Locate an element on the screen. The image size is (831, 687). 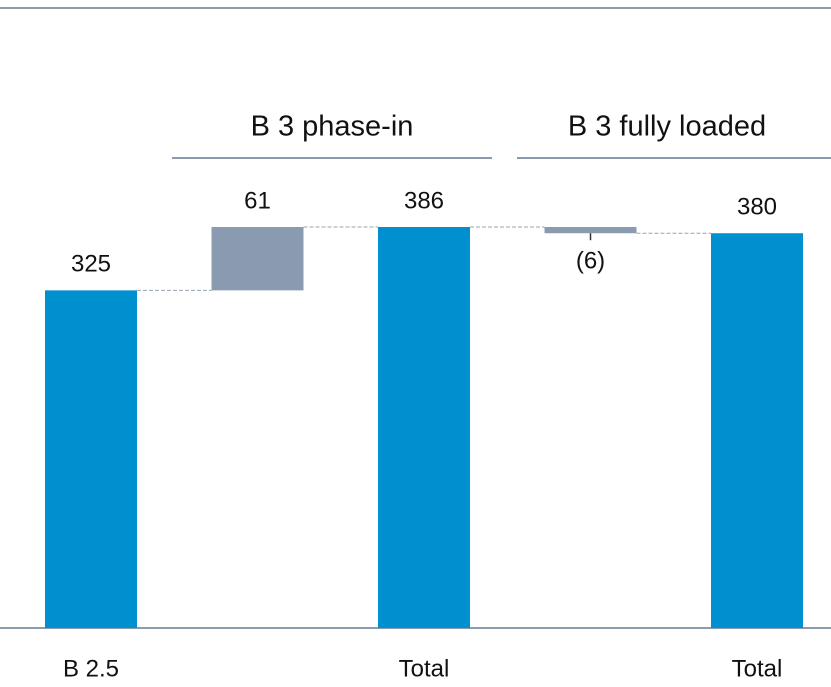
value-label: (6) is located at coordinates (590, 261).